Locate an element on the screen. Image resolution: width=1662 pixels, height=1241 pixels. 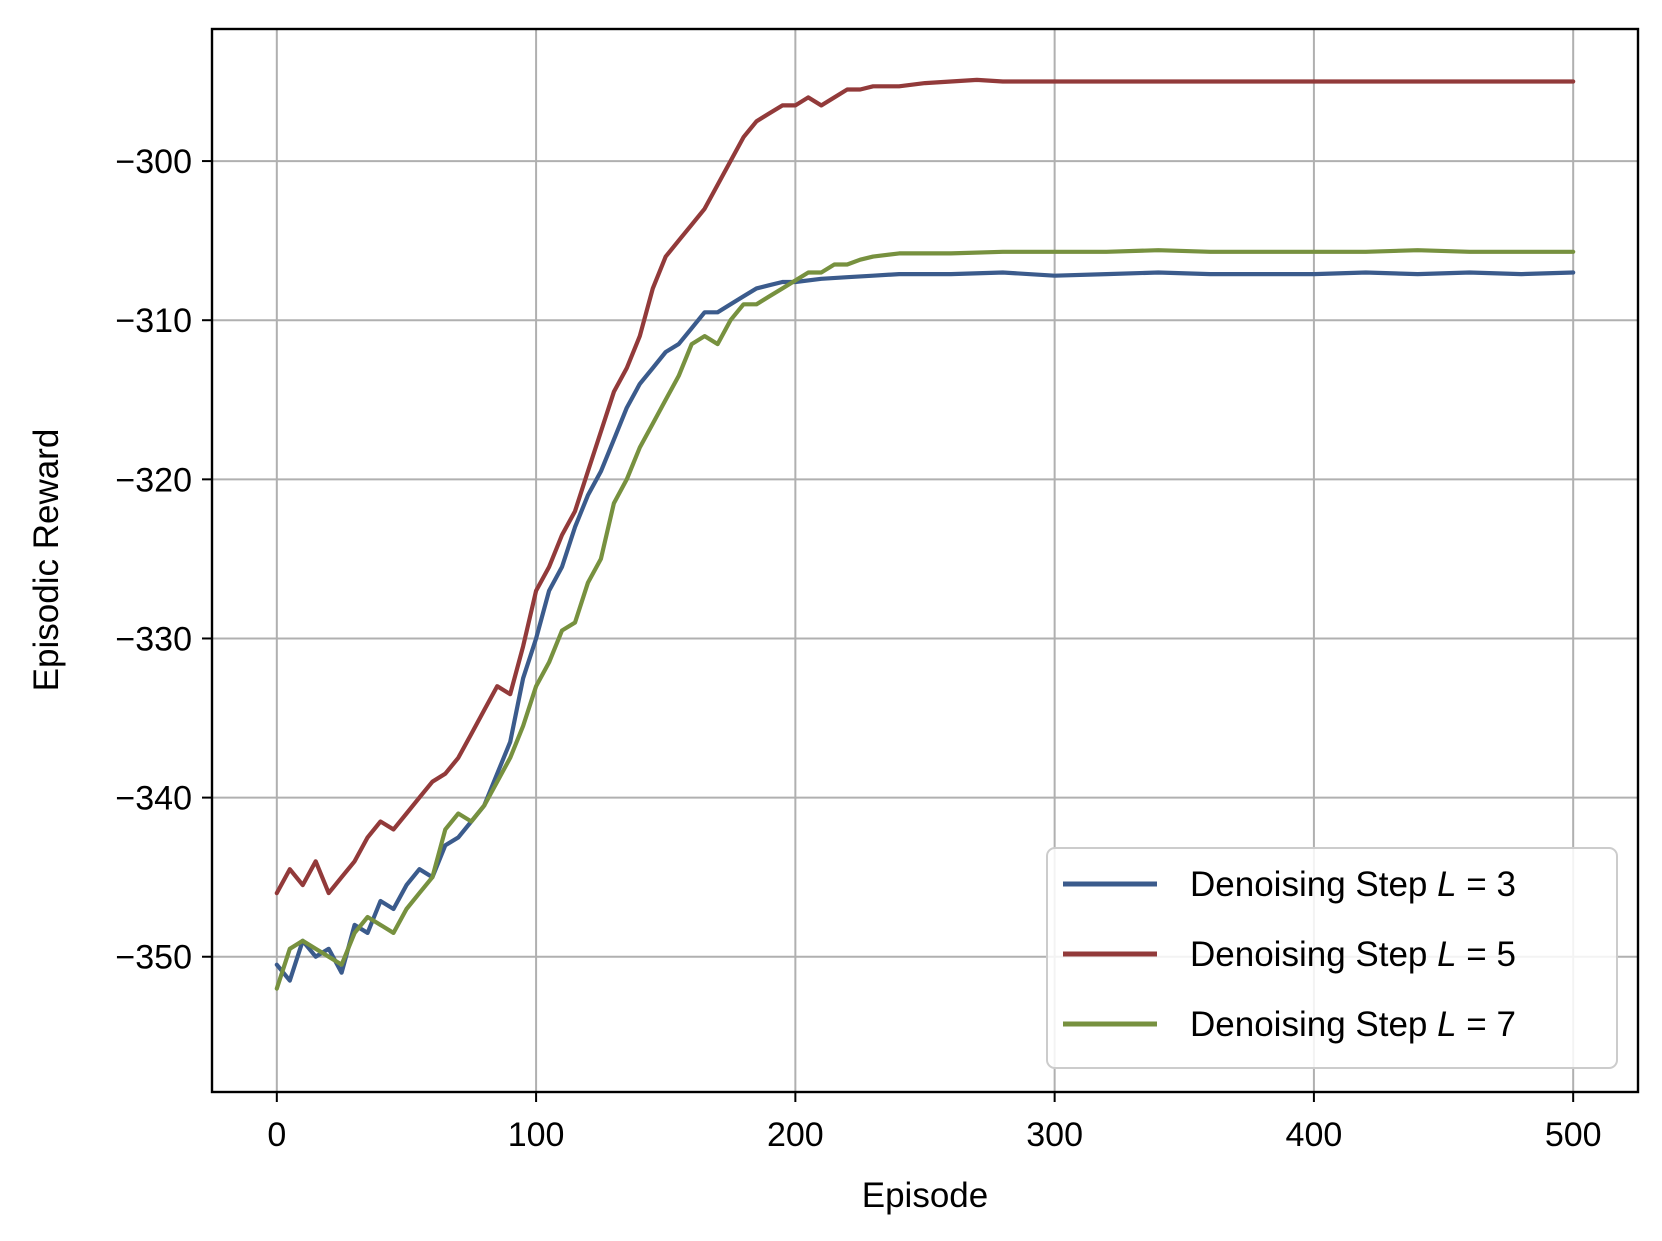
x-tick-label: 0 is located at coordinates (276, 1135).